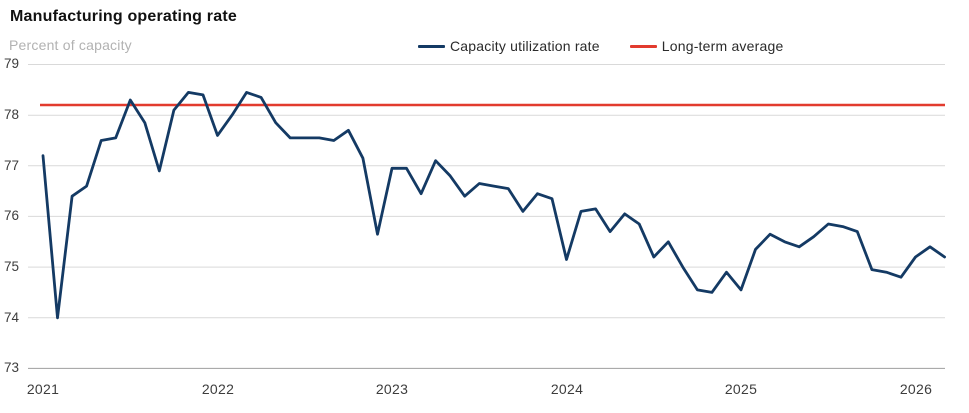 This screenshot has height=413, width=969. I want to click on y-tick-label: 79, so click(12, 63).